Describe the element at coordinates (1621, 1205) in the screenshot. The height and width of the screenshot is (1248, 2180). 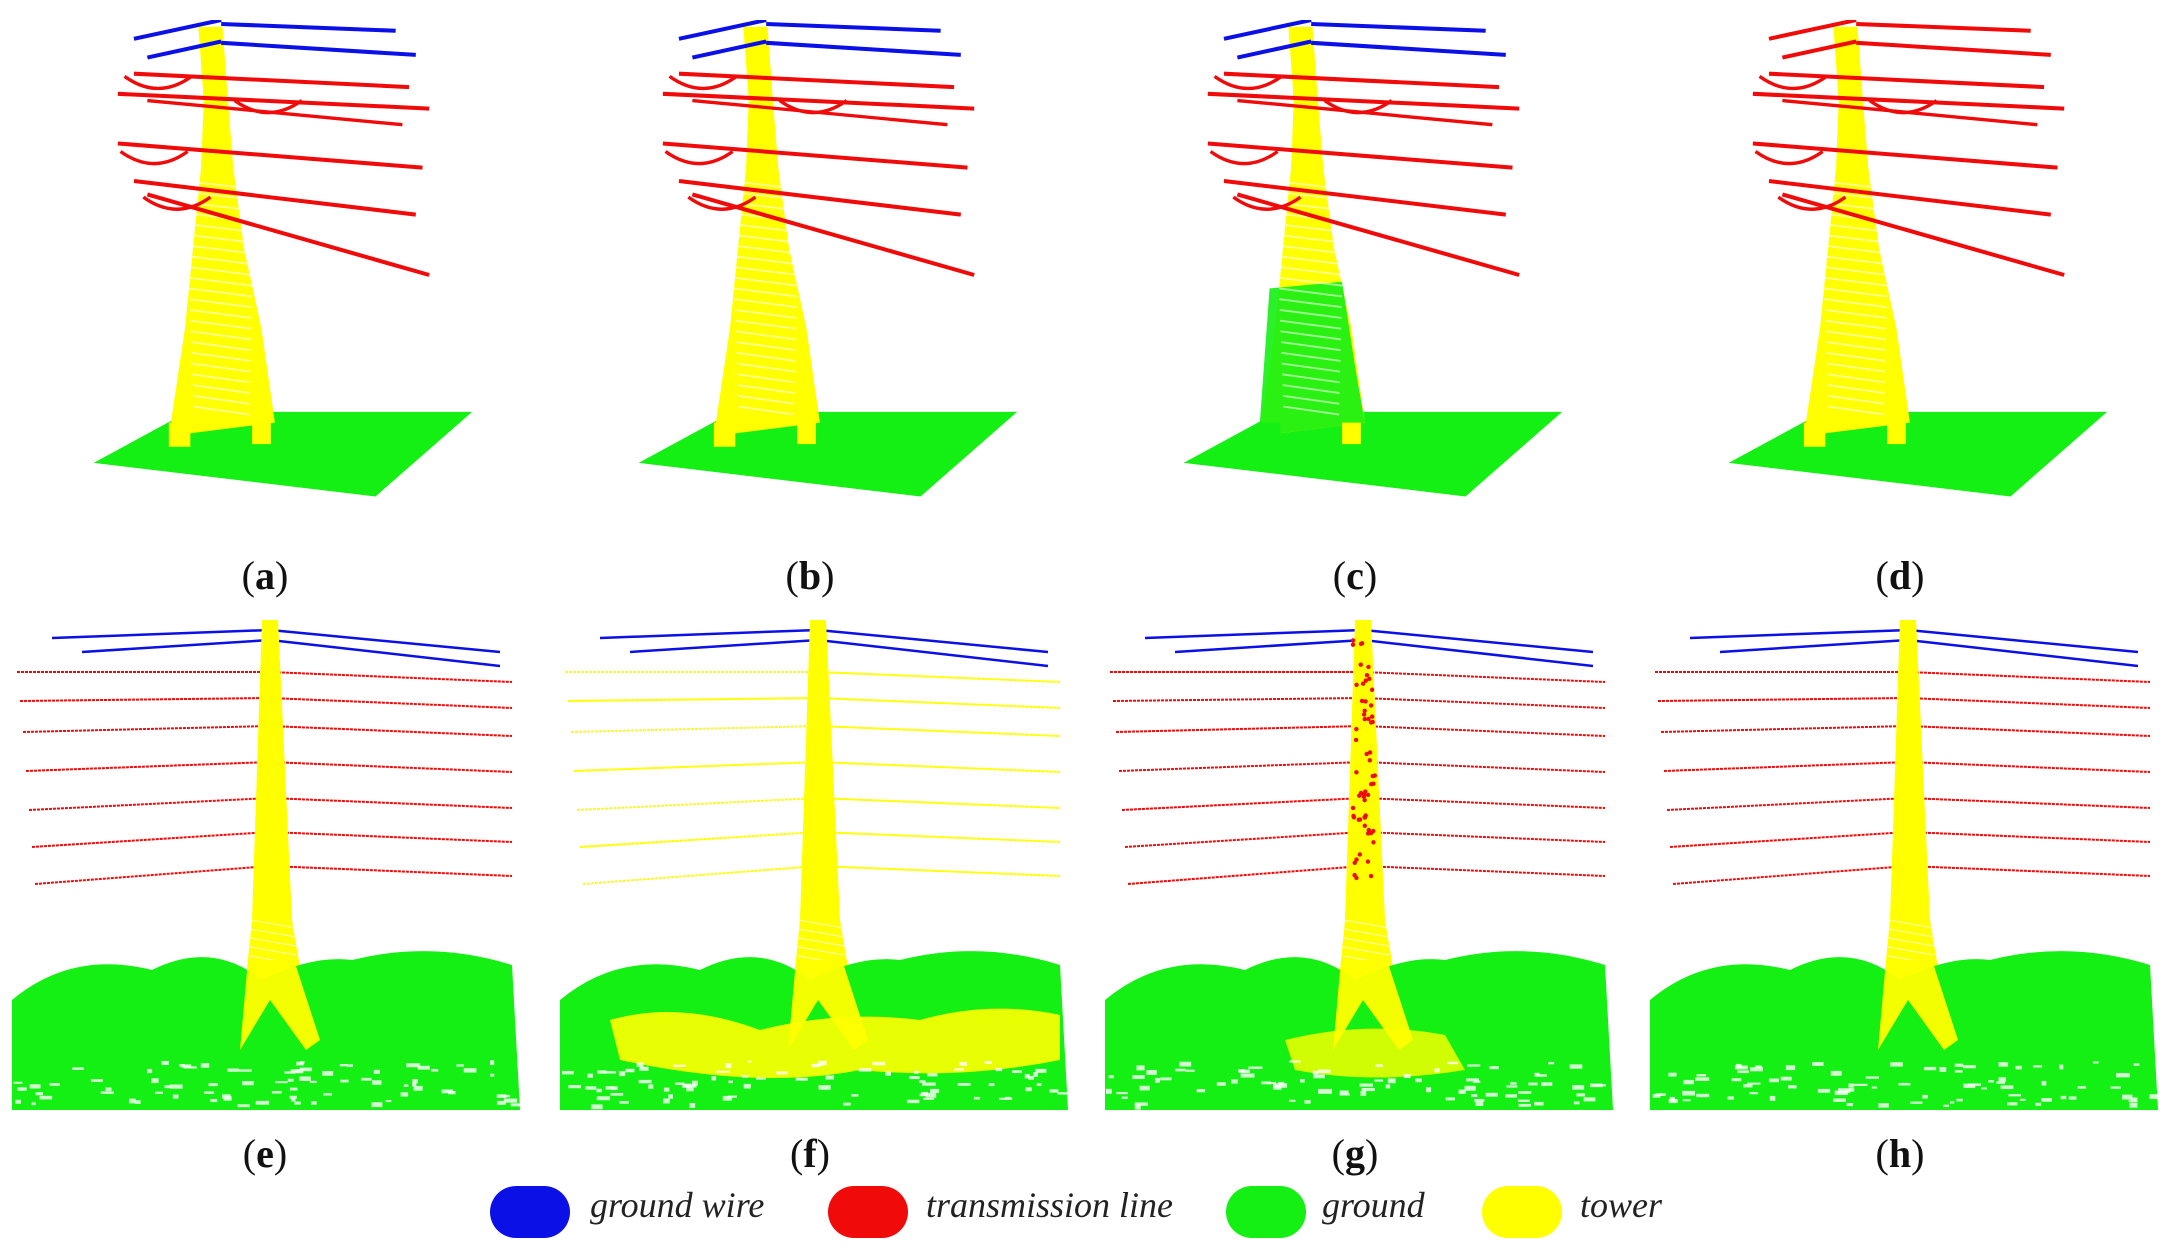
I see `legend-label-tower: tower` at that location.